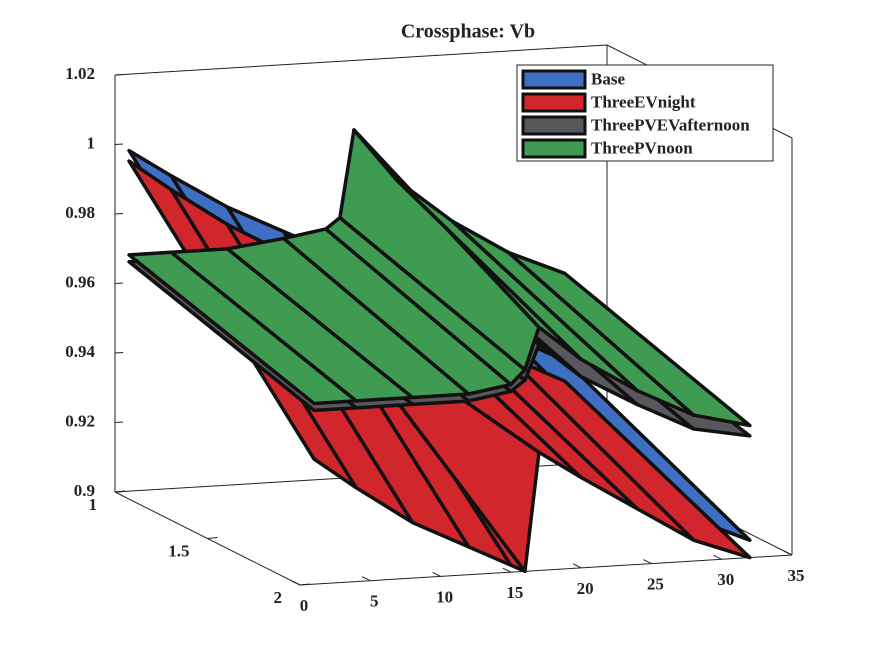  Describe the element at coordinates (546, 570) in the screenshot. I see `x-axis` at that location.